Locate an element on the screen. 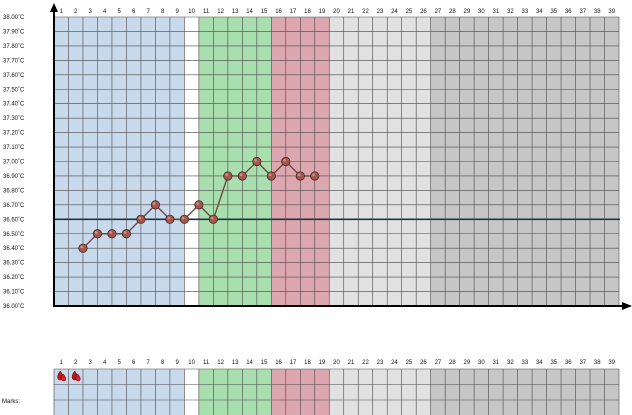 The width and height of the screenshot is (632, 415). y-tick-label: 36.00˚C is located at coordinates (14, 306).